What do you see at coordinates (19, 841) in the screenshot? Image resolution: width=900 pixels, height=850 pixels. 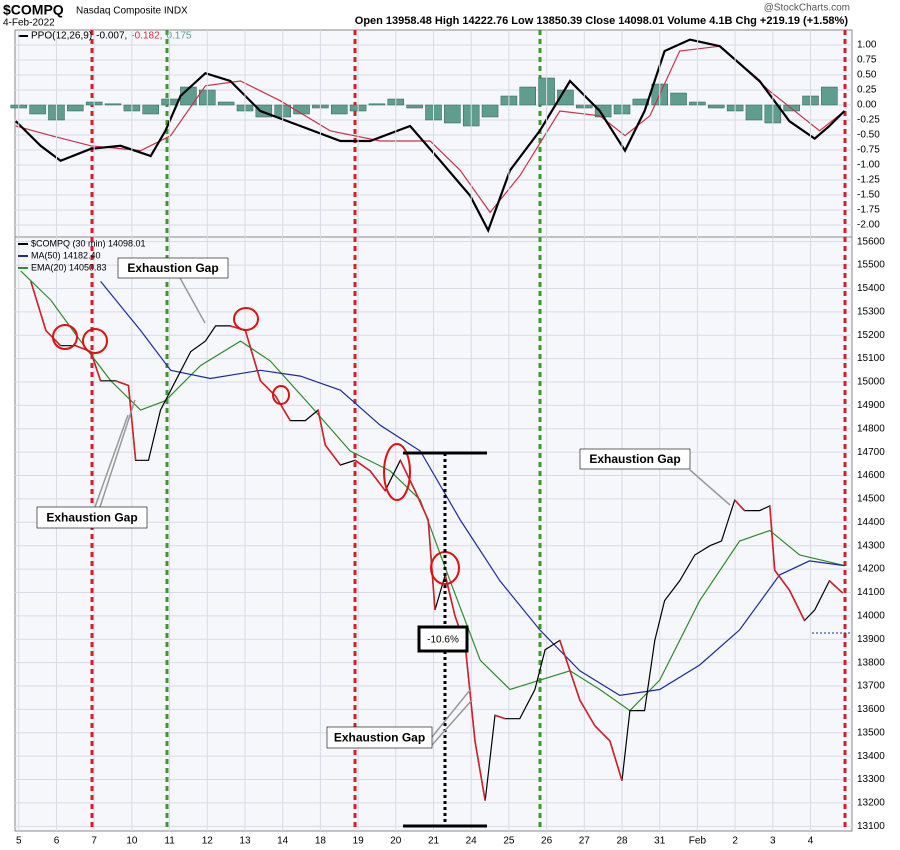 I see `x-tick-label: 5` at bounding box center [19, 841].